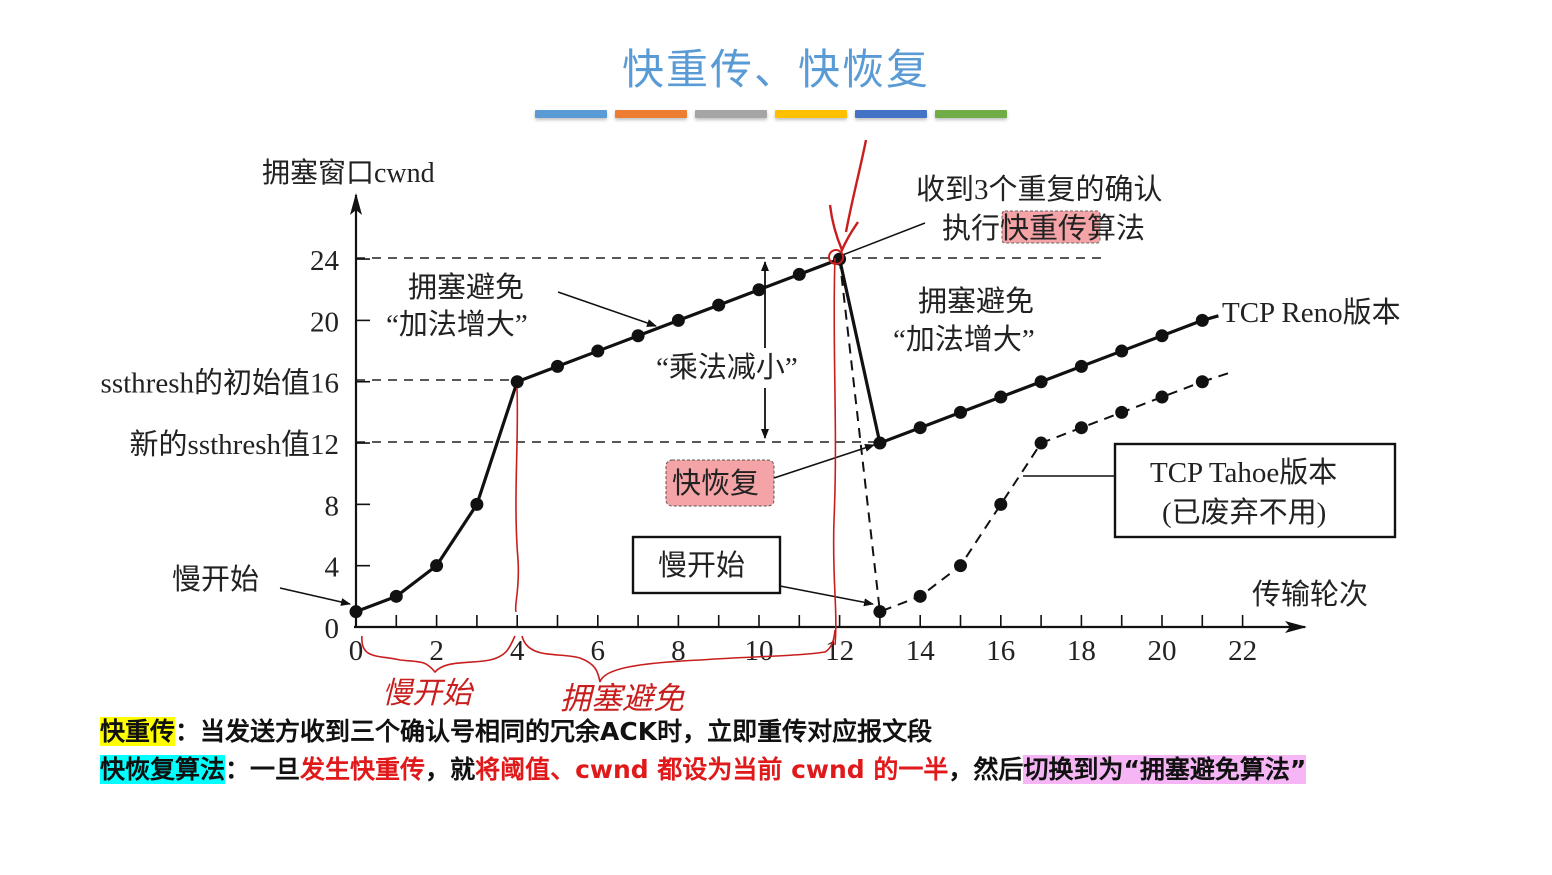  Describe the element at coordinates (324, 322) in the screenshot. I see `y-tick-label: 20` at that location.